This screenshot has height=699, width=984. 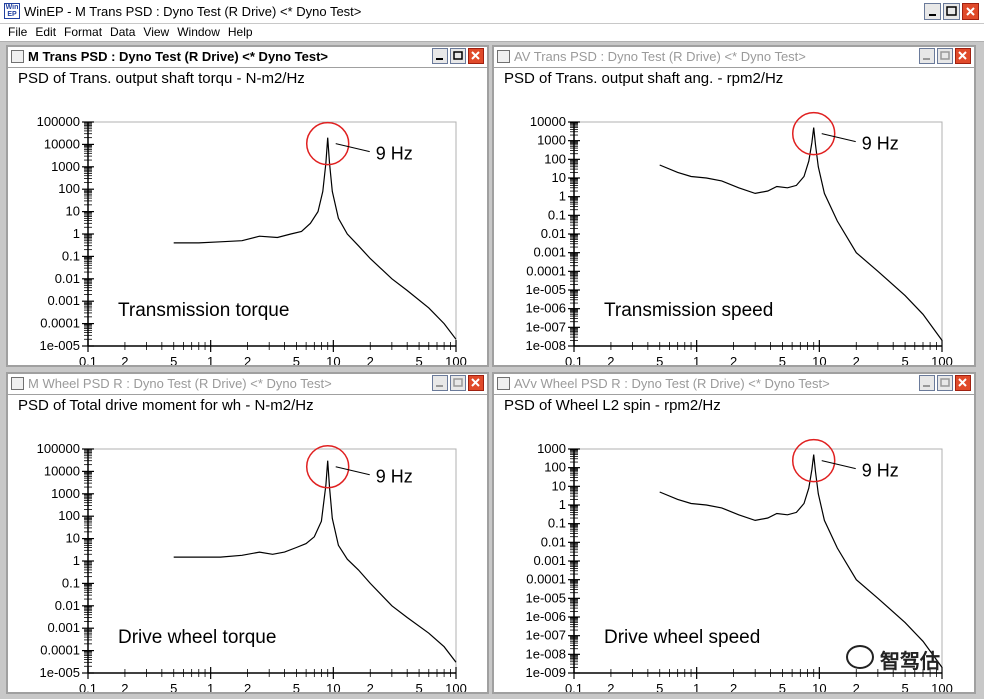 What do you see at coordinates (58, 121) in the screenshot?
I see `y-tick-label: 100000` at bounding box center [58, 121].